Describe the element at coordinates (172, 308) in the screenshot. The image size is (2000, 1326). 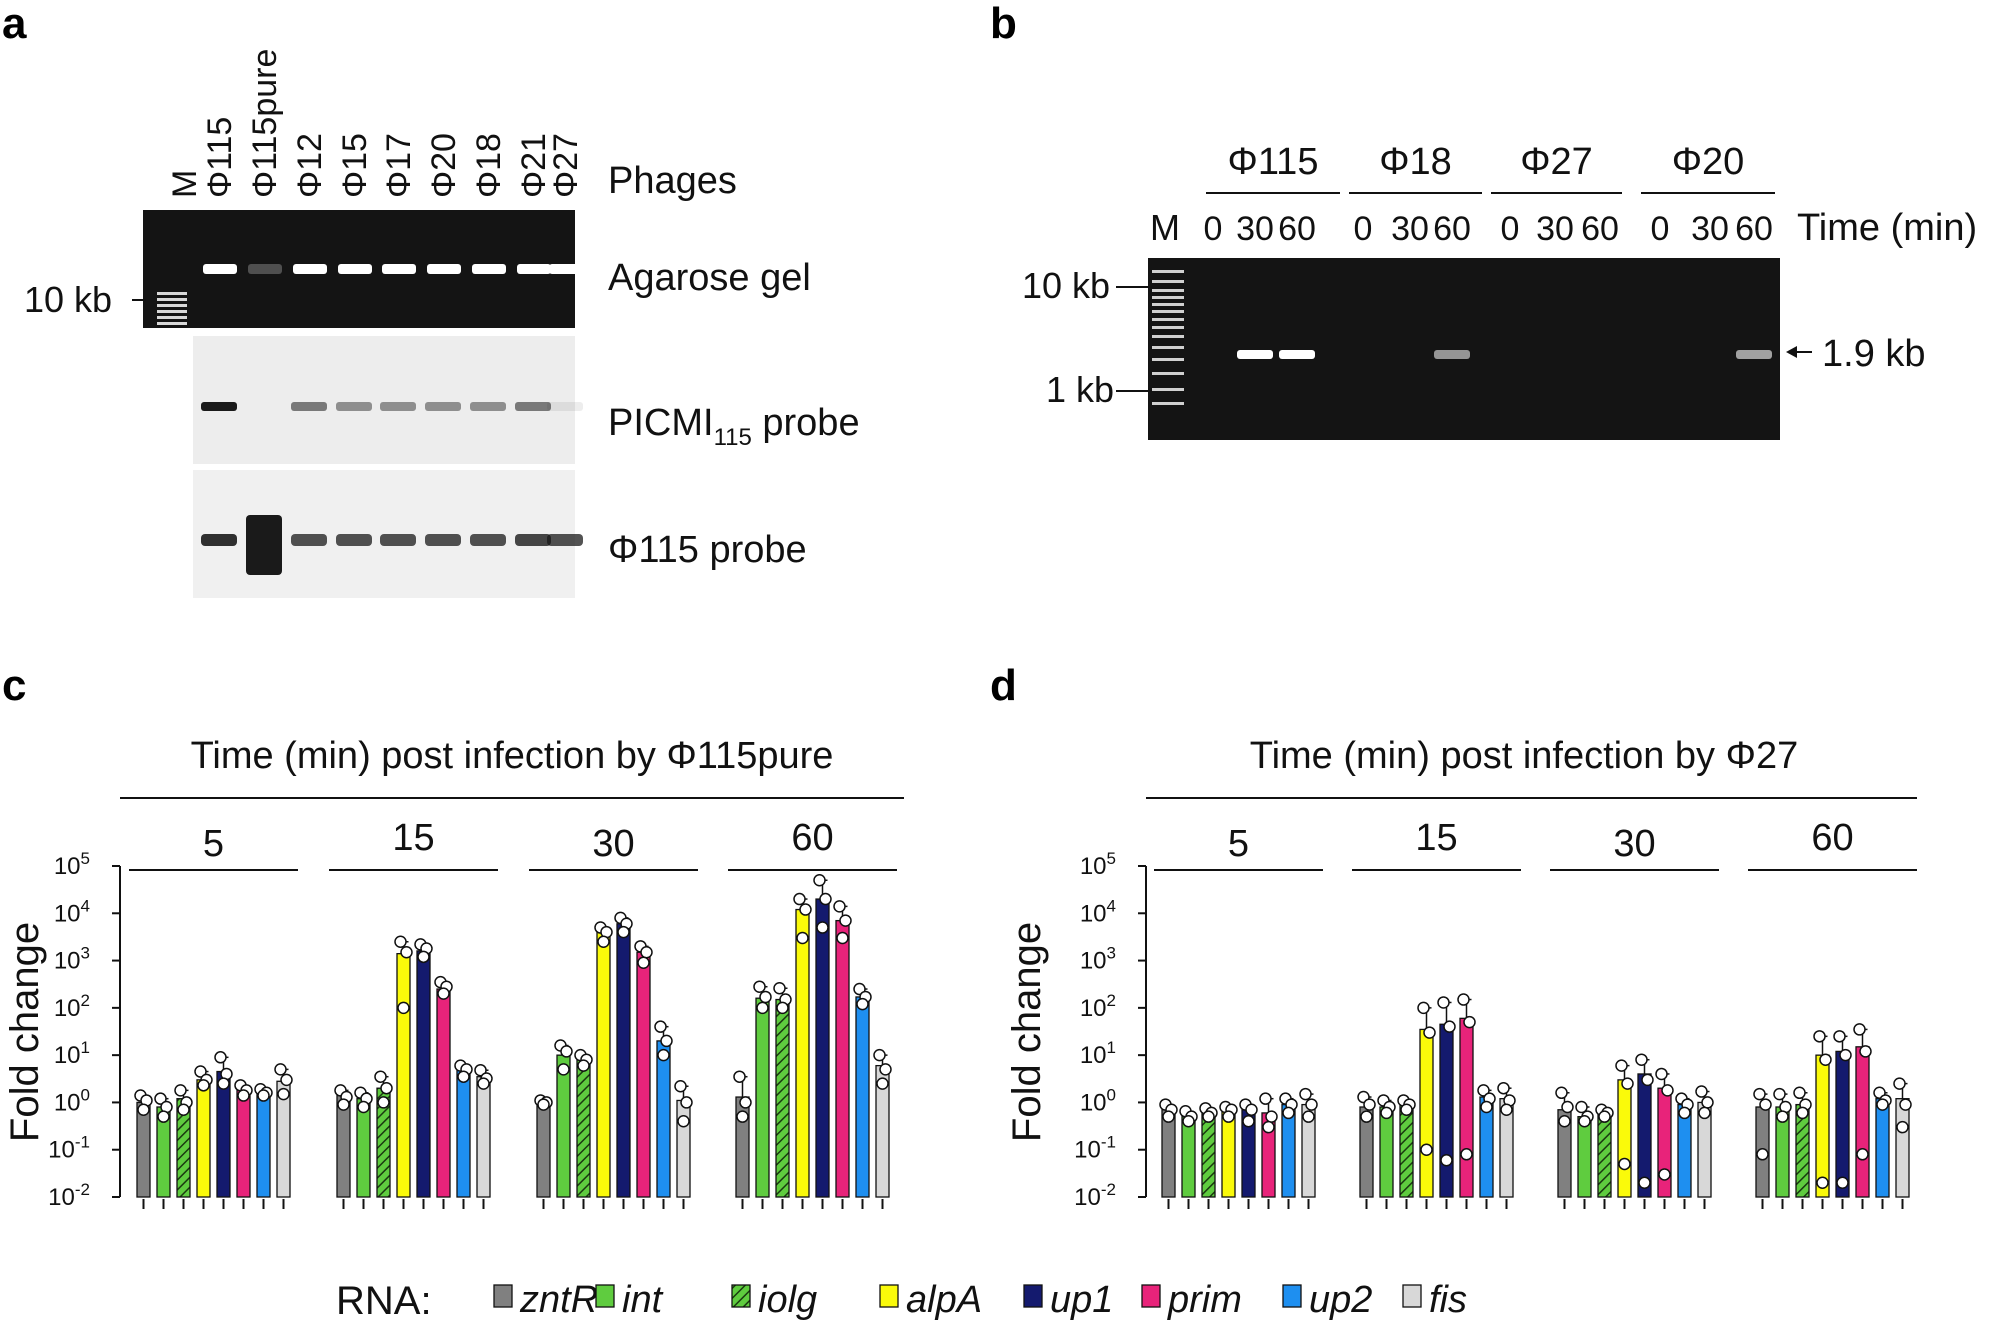
I see `dna-ladder` at that location.